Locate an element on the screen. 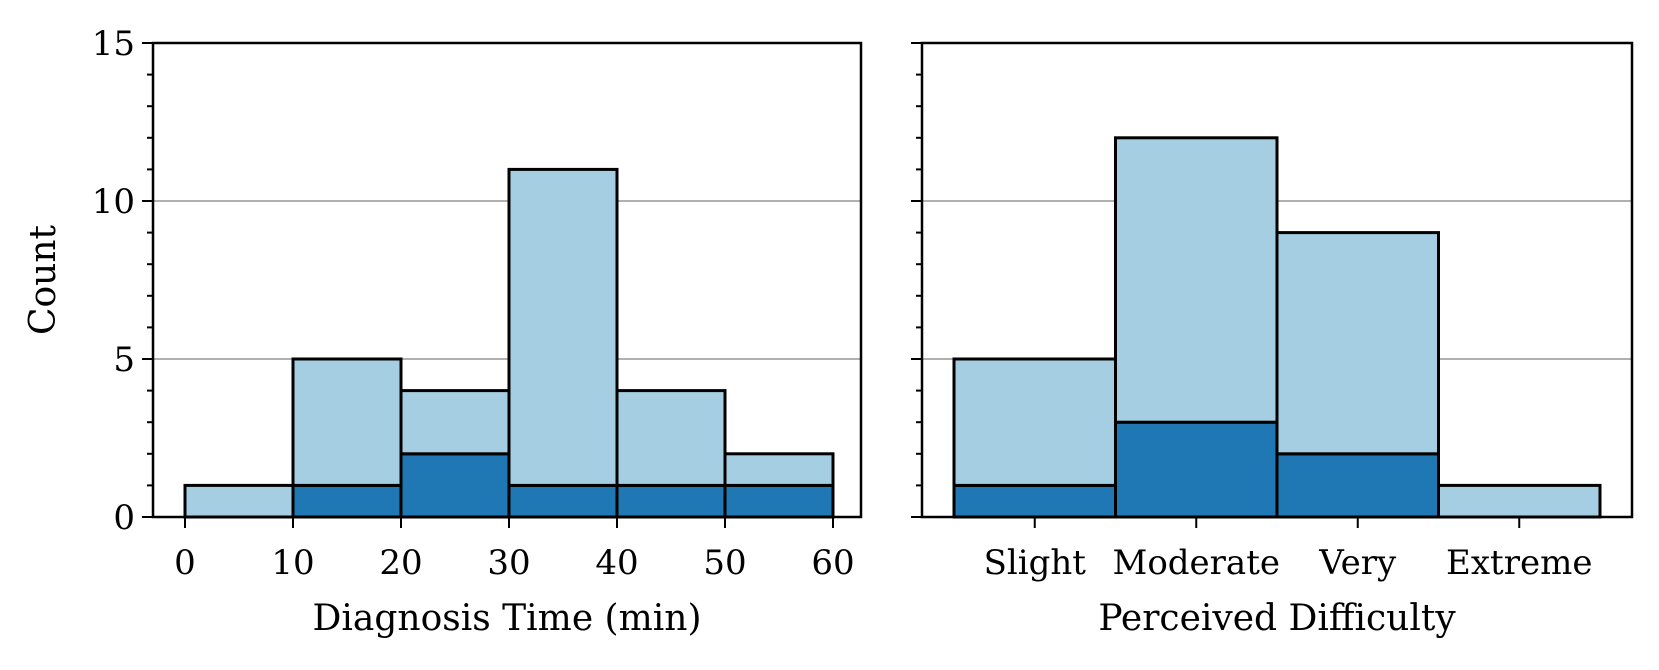  y-axis-label: Count is located at coordinates (43, 279).